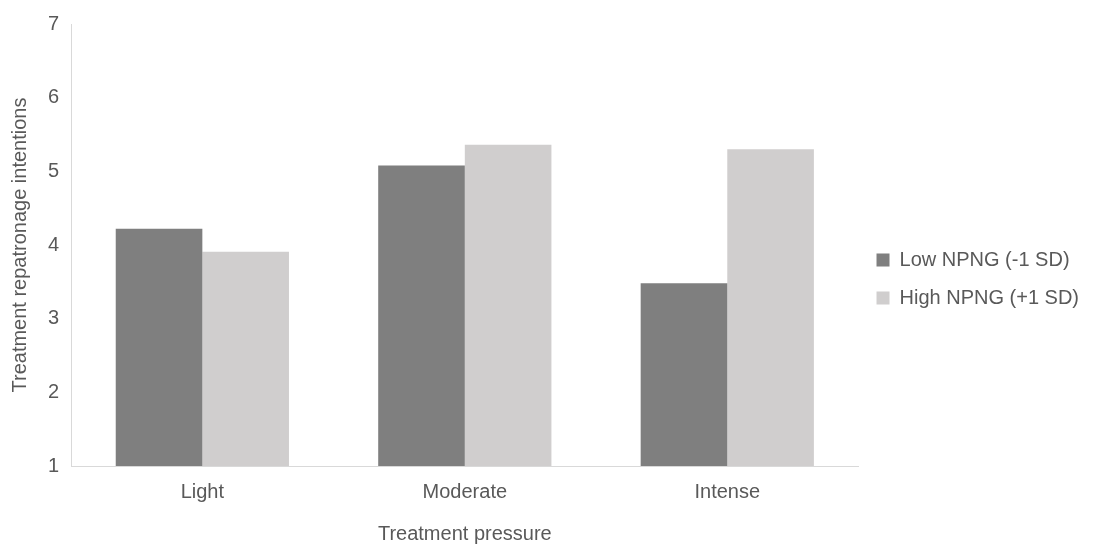  Describe the element at coordinates (465, 490) in the screenshot. I see `x-tick-label: Moderate` at that location.